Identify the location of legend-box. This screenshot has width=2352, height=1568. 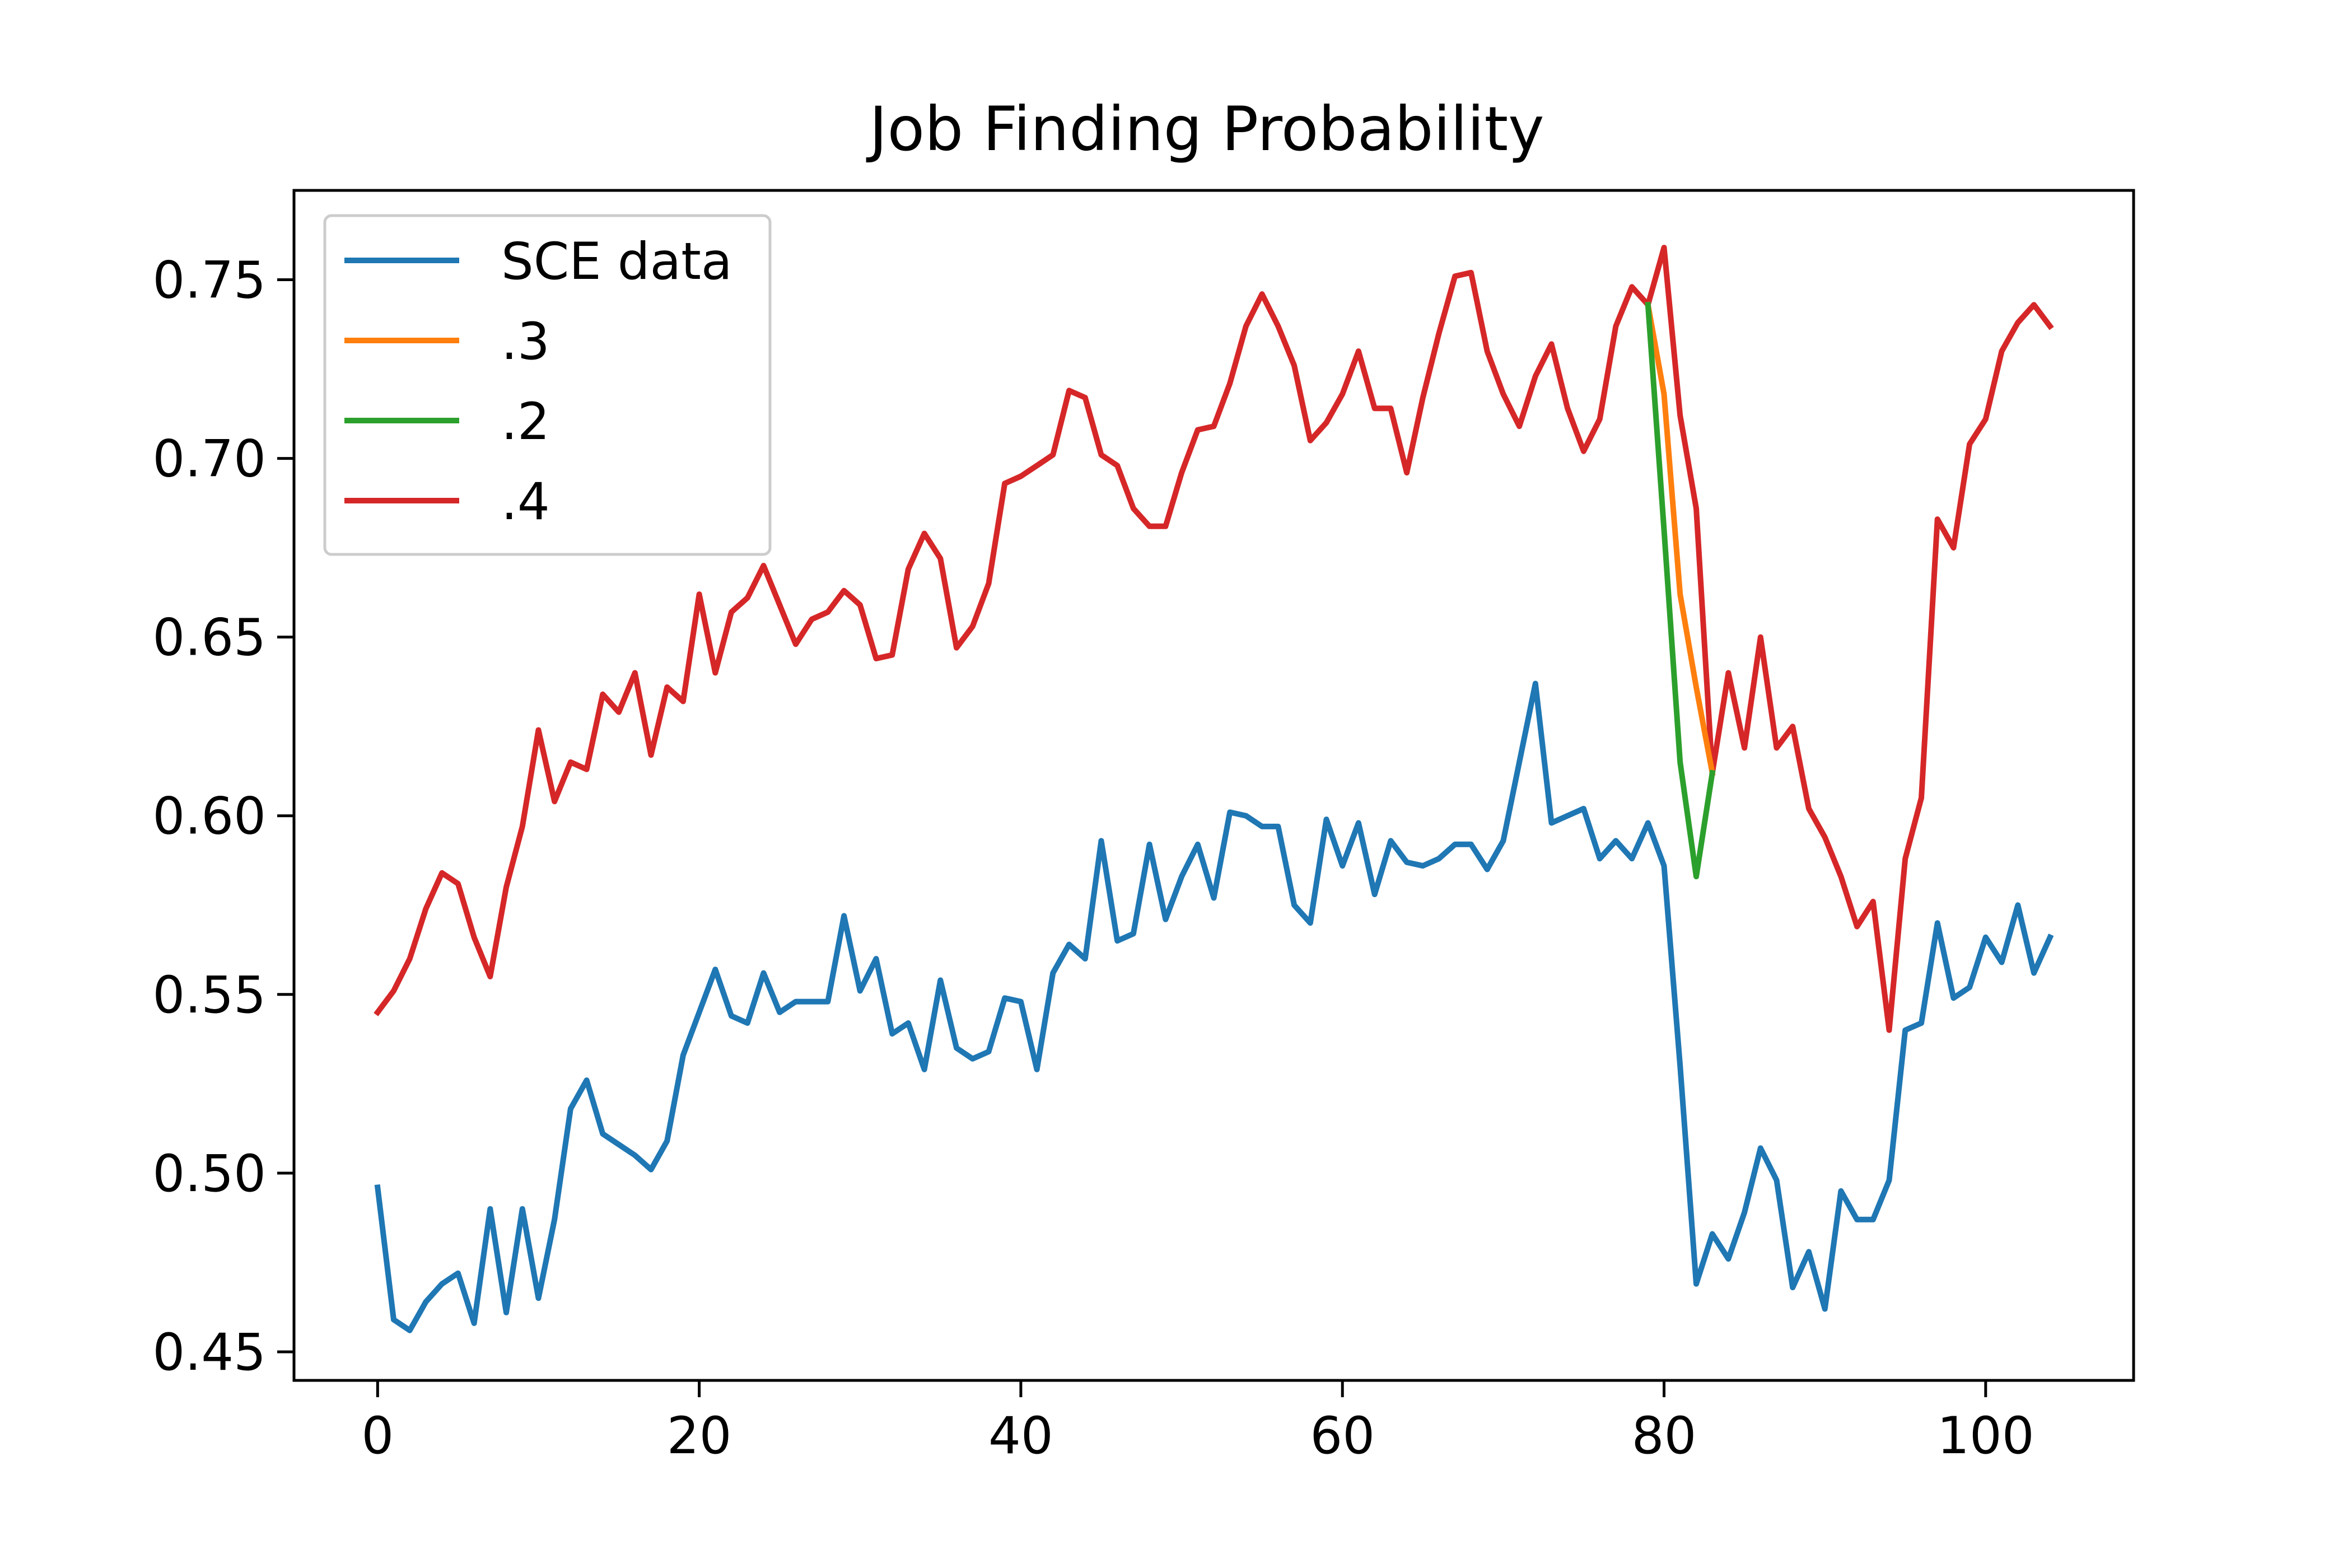
(548, 385).